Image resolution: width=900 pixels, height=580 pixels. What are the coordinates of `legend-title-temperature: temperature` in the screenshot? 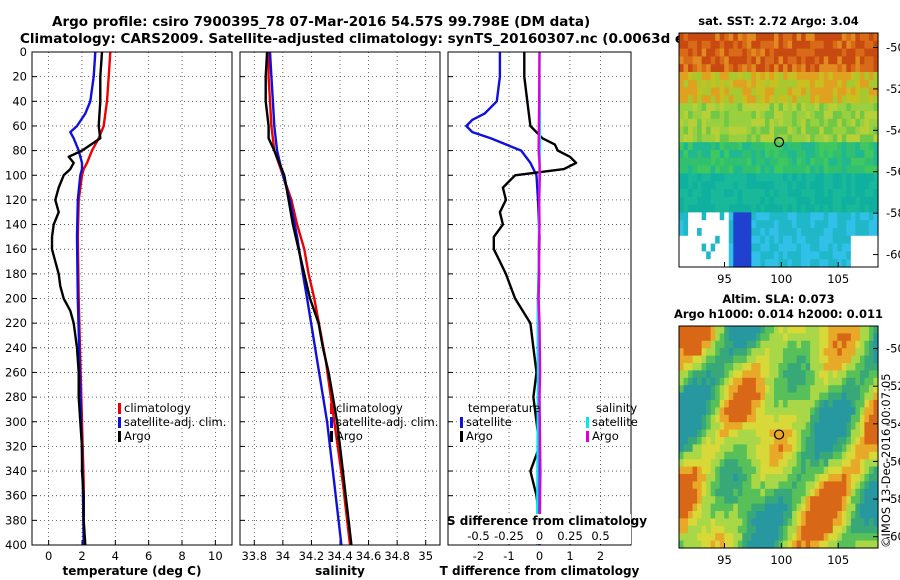 It's located at (504, 408).